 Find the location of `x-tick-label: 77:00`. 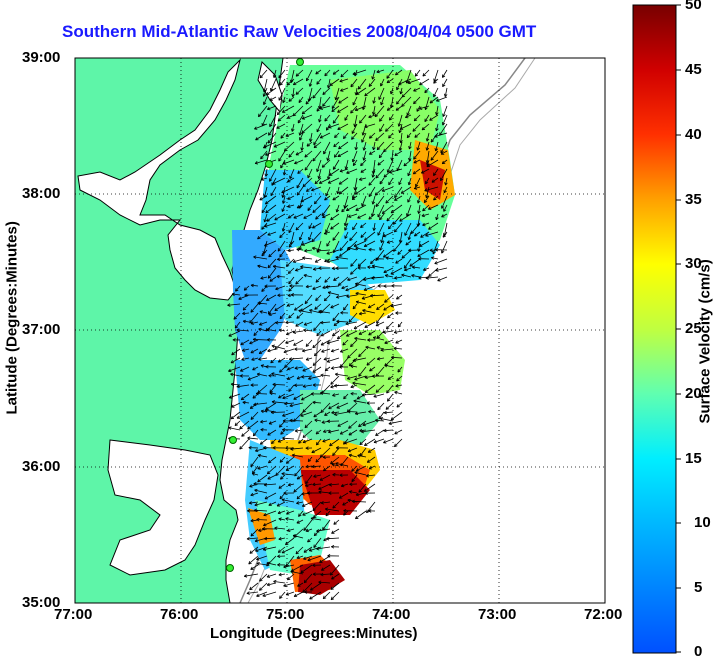

x-tick-label: 77:00 is located at coordinates (73, 614).